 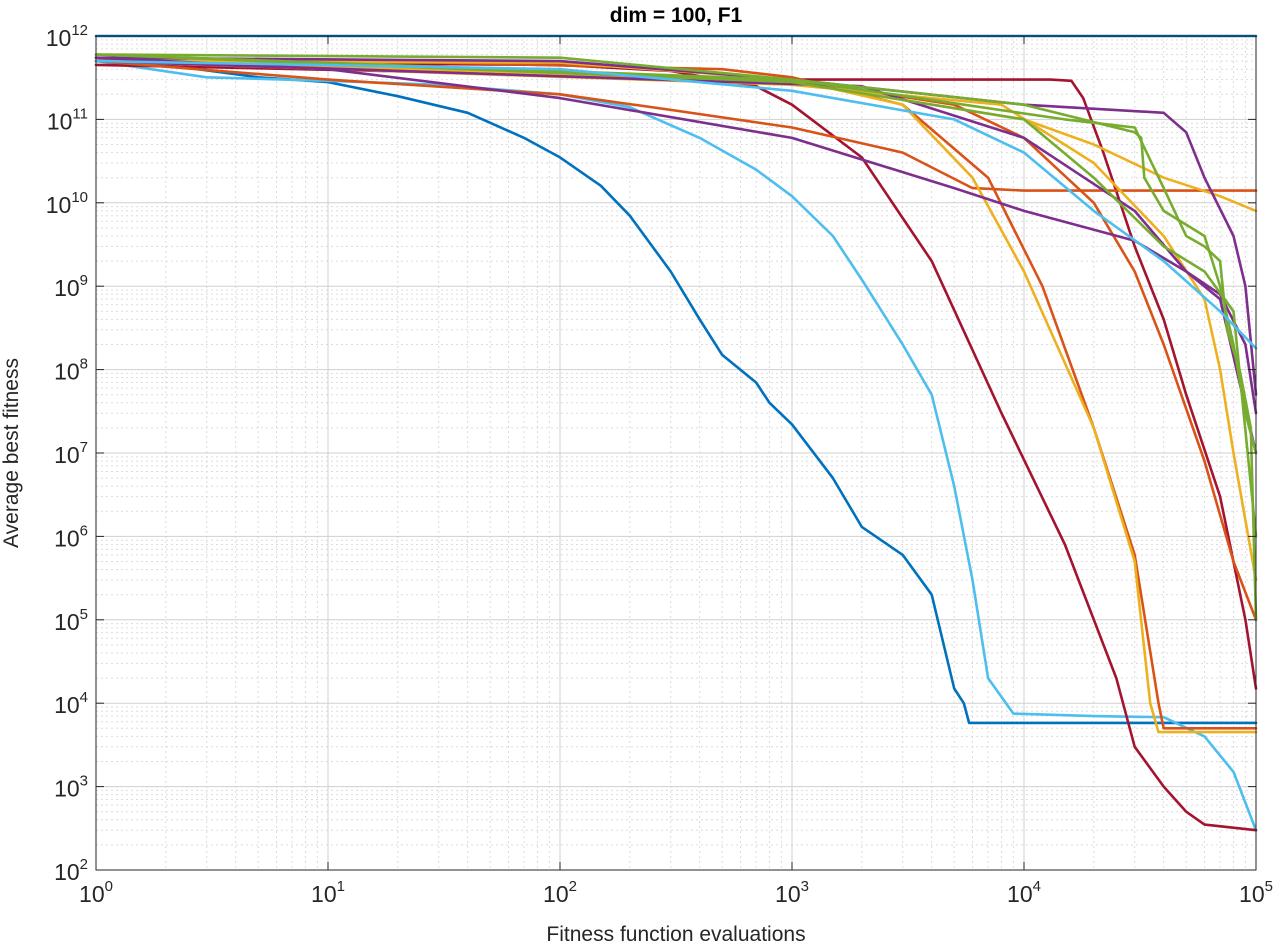 I want to click on x-tick-exponent: 2, so click(x=573, y=886).